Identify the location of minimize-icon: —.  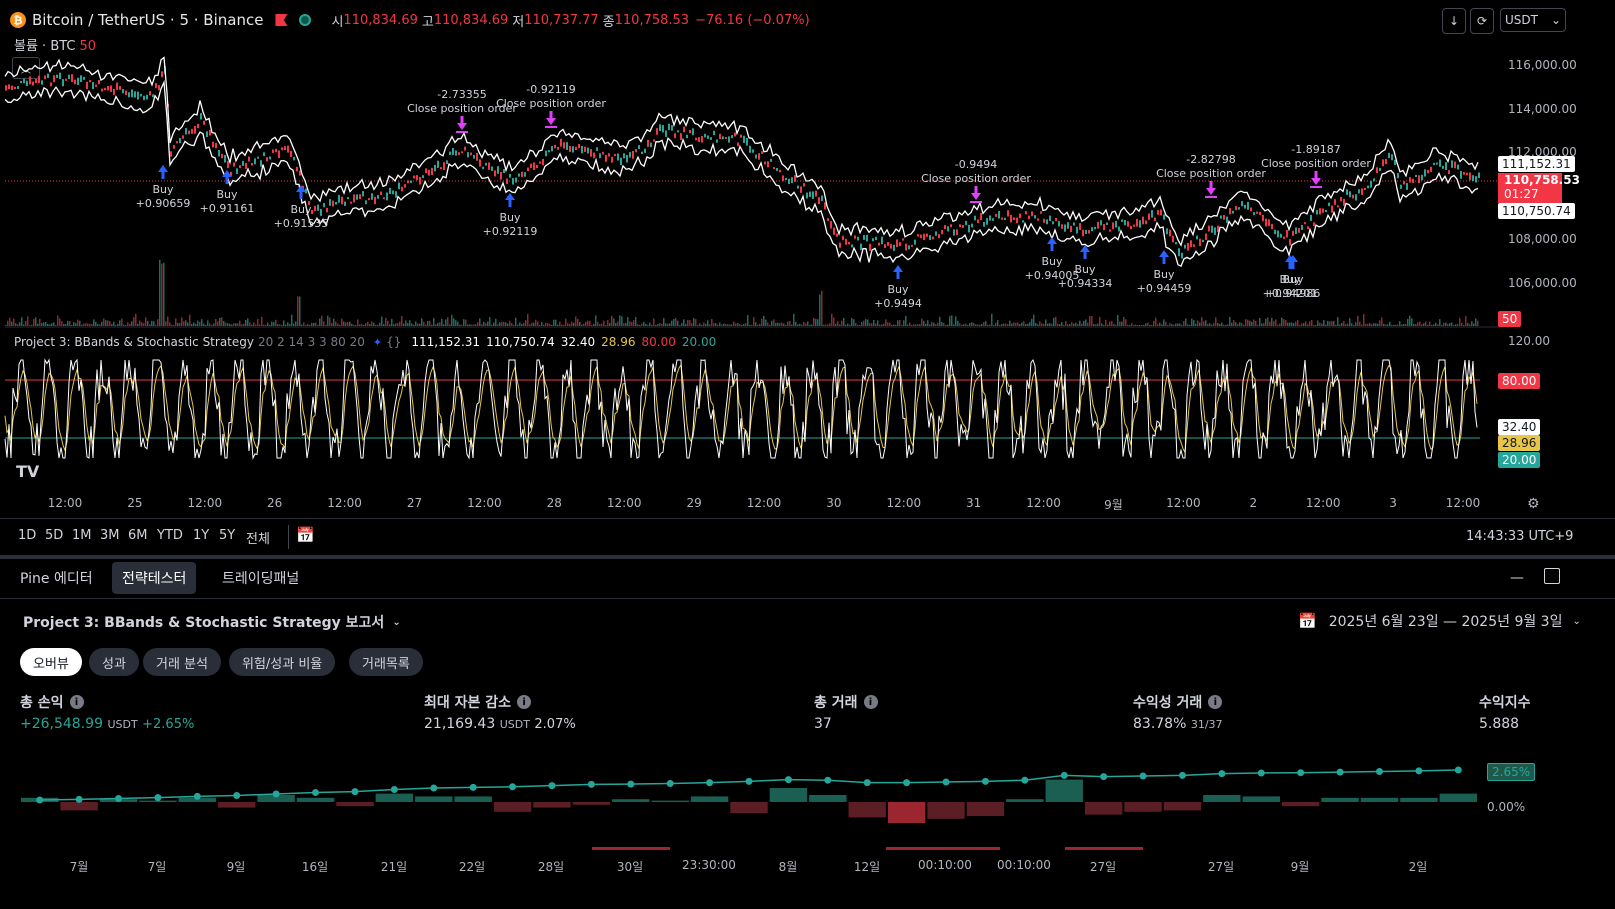
(1517, 578).